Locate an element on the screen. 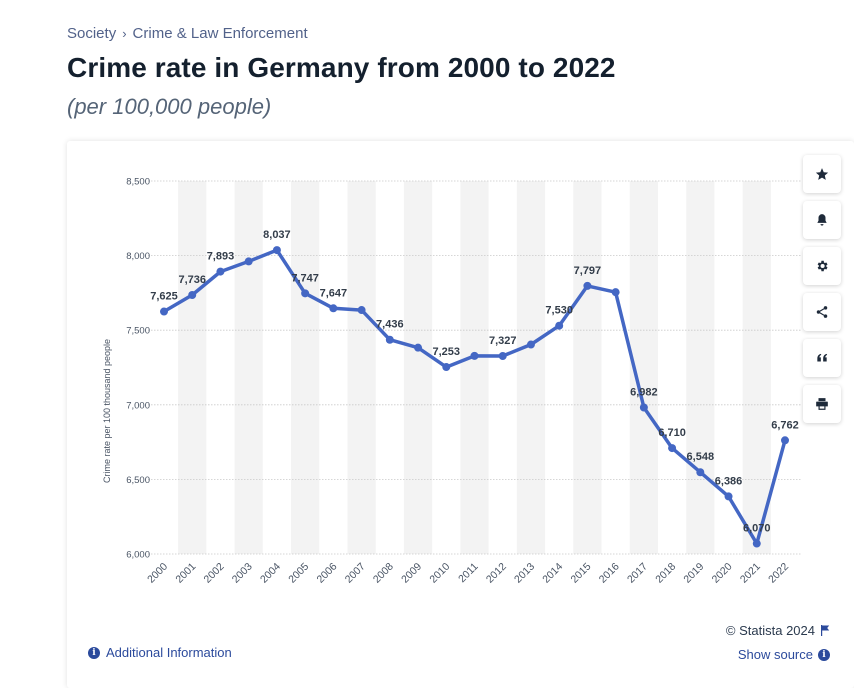 This screenshot has height=688, width=854. x-tick-label: 2017 is located at coordinates (637, 573).